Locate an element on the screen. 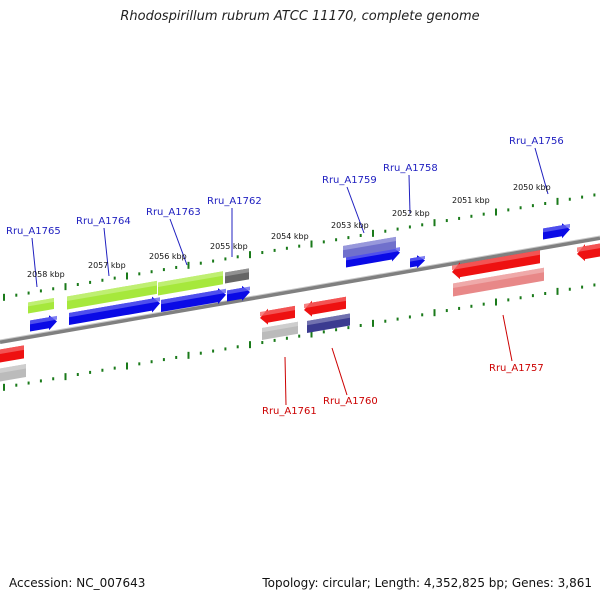  scale-label: 2054 kbp is located at coordinates (290, 236).